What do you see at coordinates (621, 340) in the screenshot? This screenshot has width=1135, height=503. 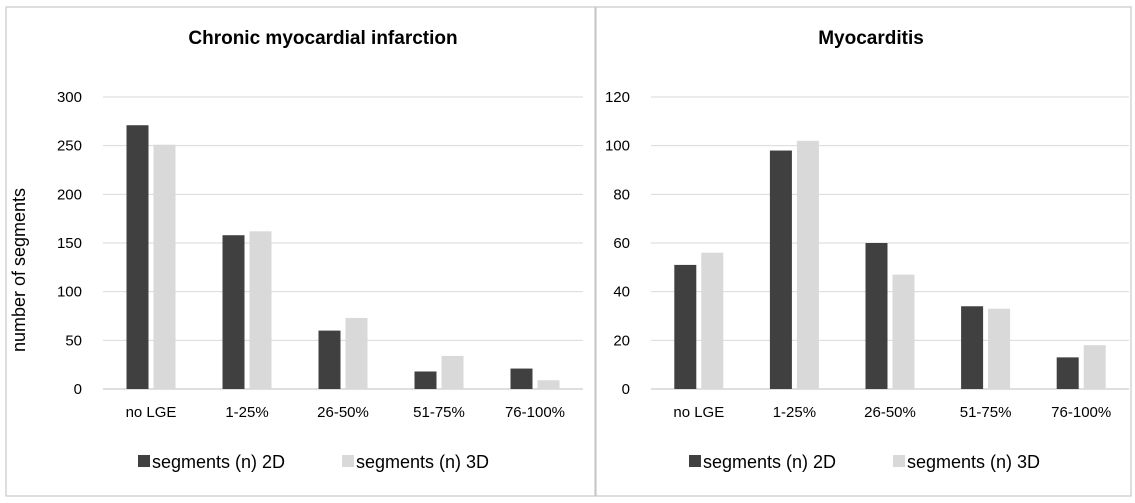 I see `y-tick-label: 20` at bounding box center [621, 340].